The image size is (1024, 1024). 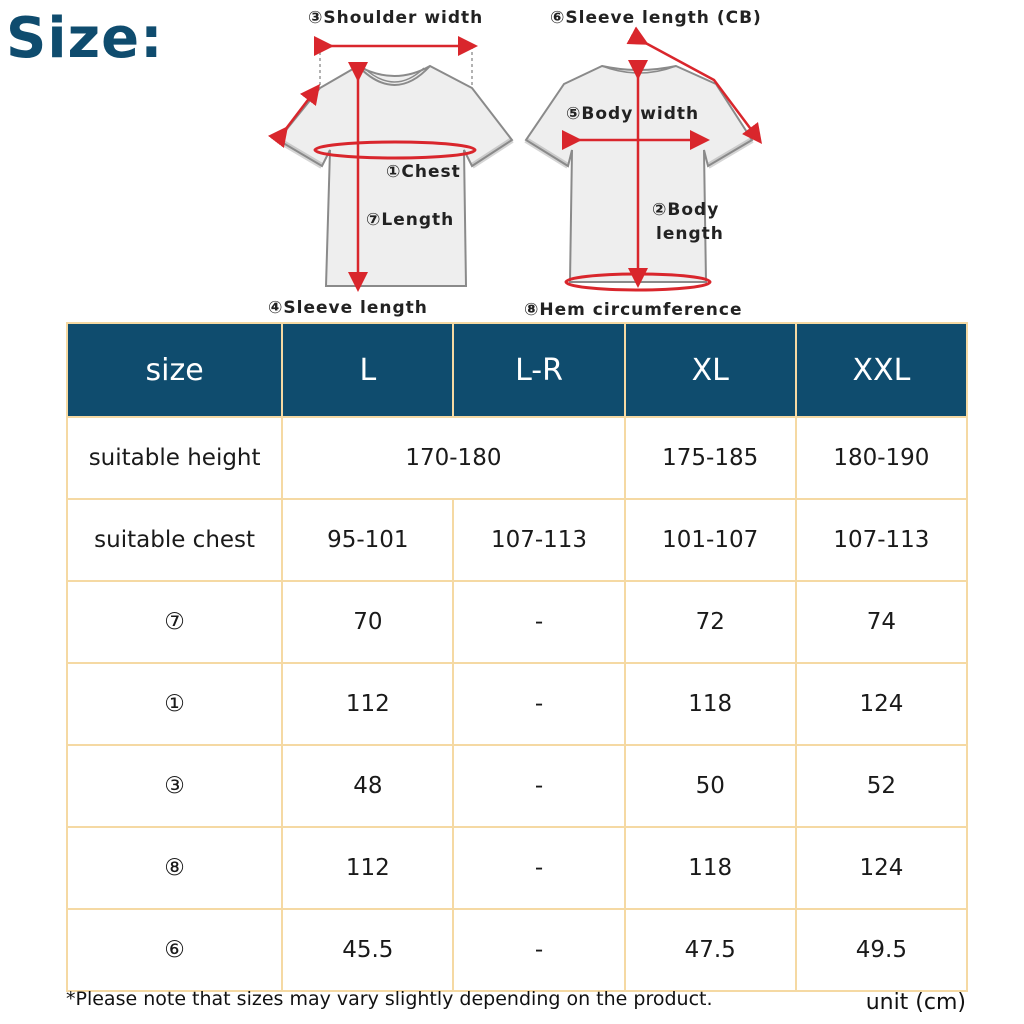 What do you see at coordinates (368, 950) in the screenshot?
I see `table-cell: 45.5` at bounding box center [368, 950].